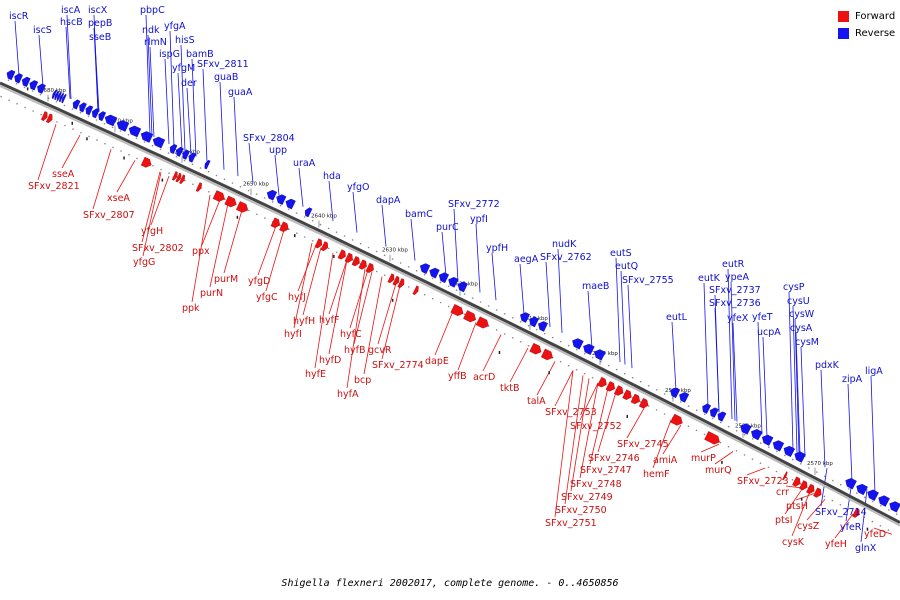 The width and height of the screenshot is (900, 600). Describe the element at coordinates (304, 163) in the screenshot. I see `gene-label-uraa: uraA` at that location.